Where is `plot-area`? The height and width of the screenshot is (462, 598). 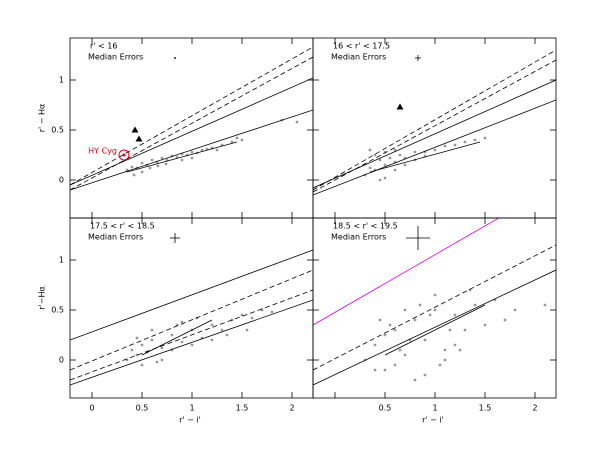
plot-area is located at coordinates (434, 302).